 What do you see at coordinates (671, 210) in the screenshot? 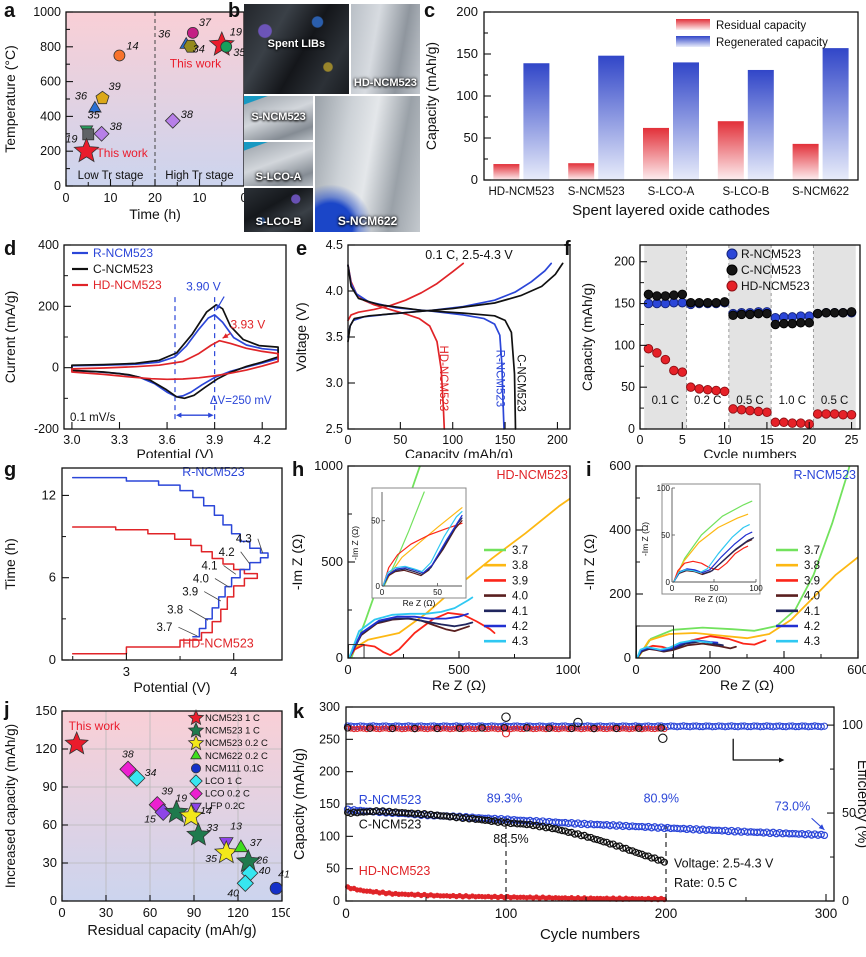
I see `x-axis-label: Spent layered oxide cathodes` at bounding box center [671, 210].